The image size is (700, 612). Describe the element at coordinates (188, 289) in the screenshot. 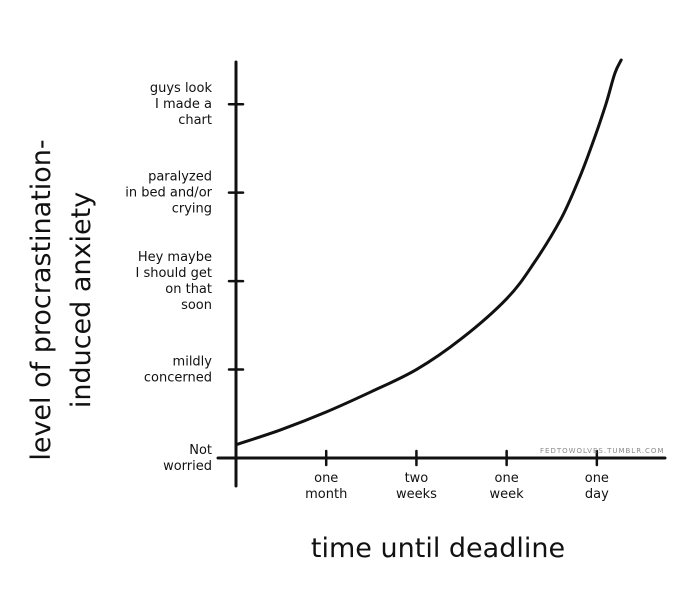

I see `y-tick-label: on that` at that location.